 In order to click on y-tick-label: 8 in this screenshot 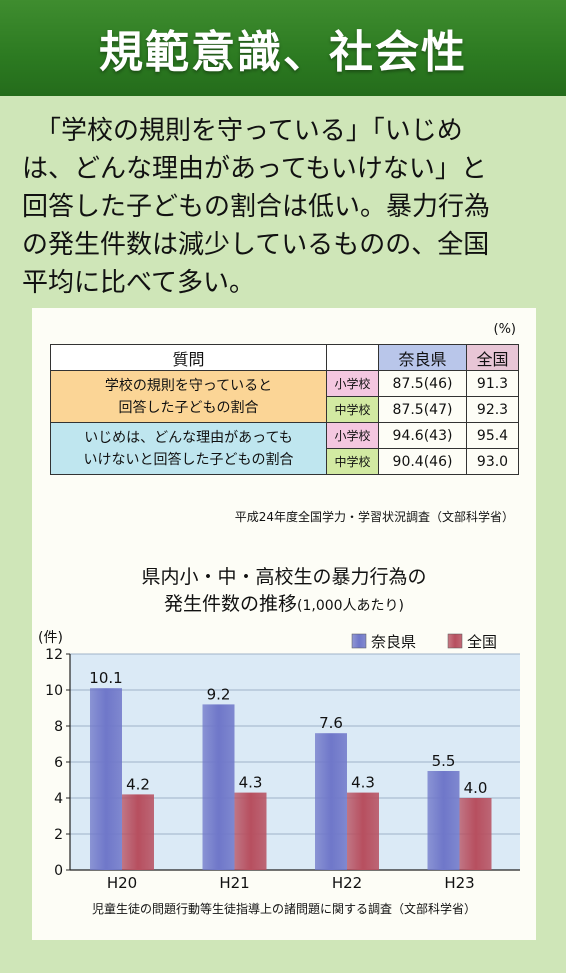, I will do `click(58, 727)`.